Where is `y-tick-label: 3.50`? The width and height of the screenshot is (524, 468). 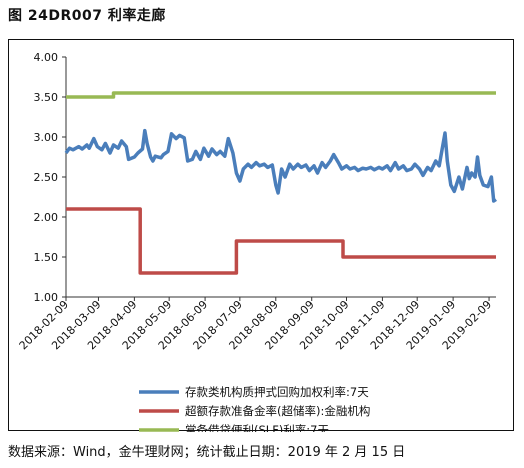 y-tick-label: 3.50 is located at coordinates (46, 97).